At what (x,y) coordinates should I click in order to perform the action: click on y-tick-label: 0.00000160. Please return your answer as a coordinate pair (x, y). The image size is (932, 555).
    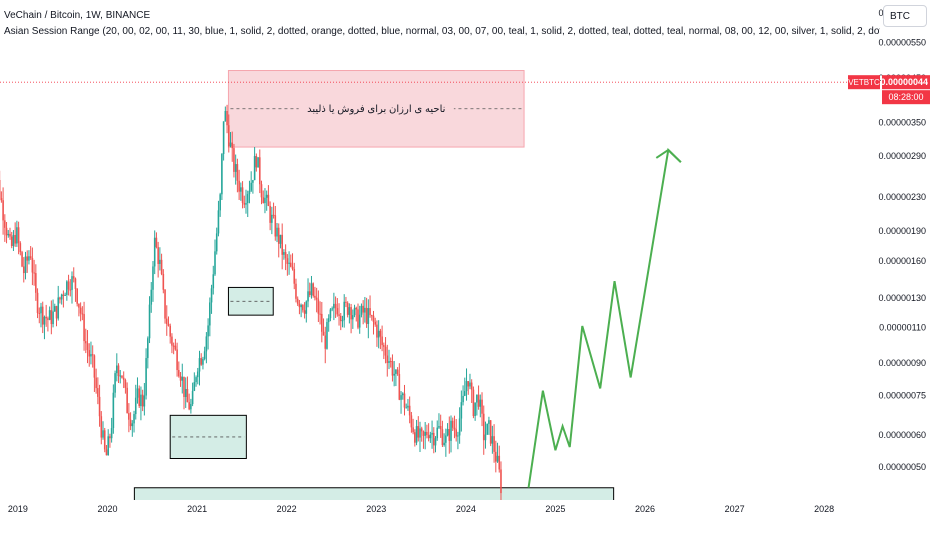
    Looking at the image, I should click on (902, 261).